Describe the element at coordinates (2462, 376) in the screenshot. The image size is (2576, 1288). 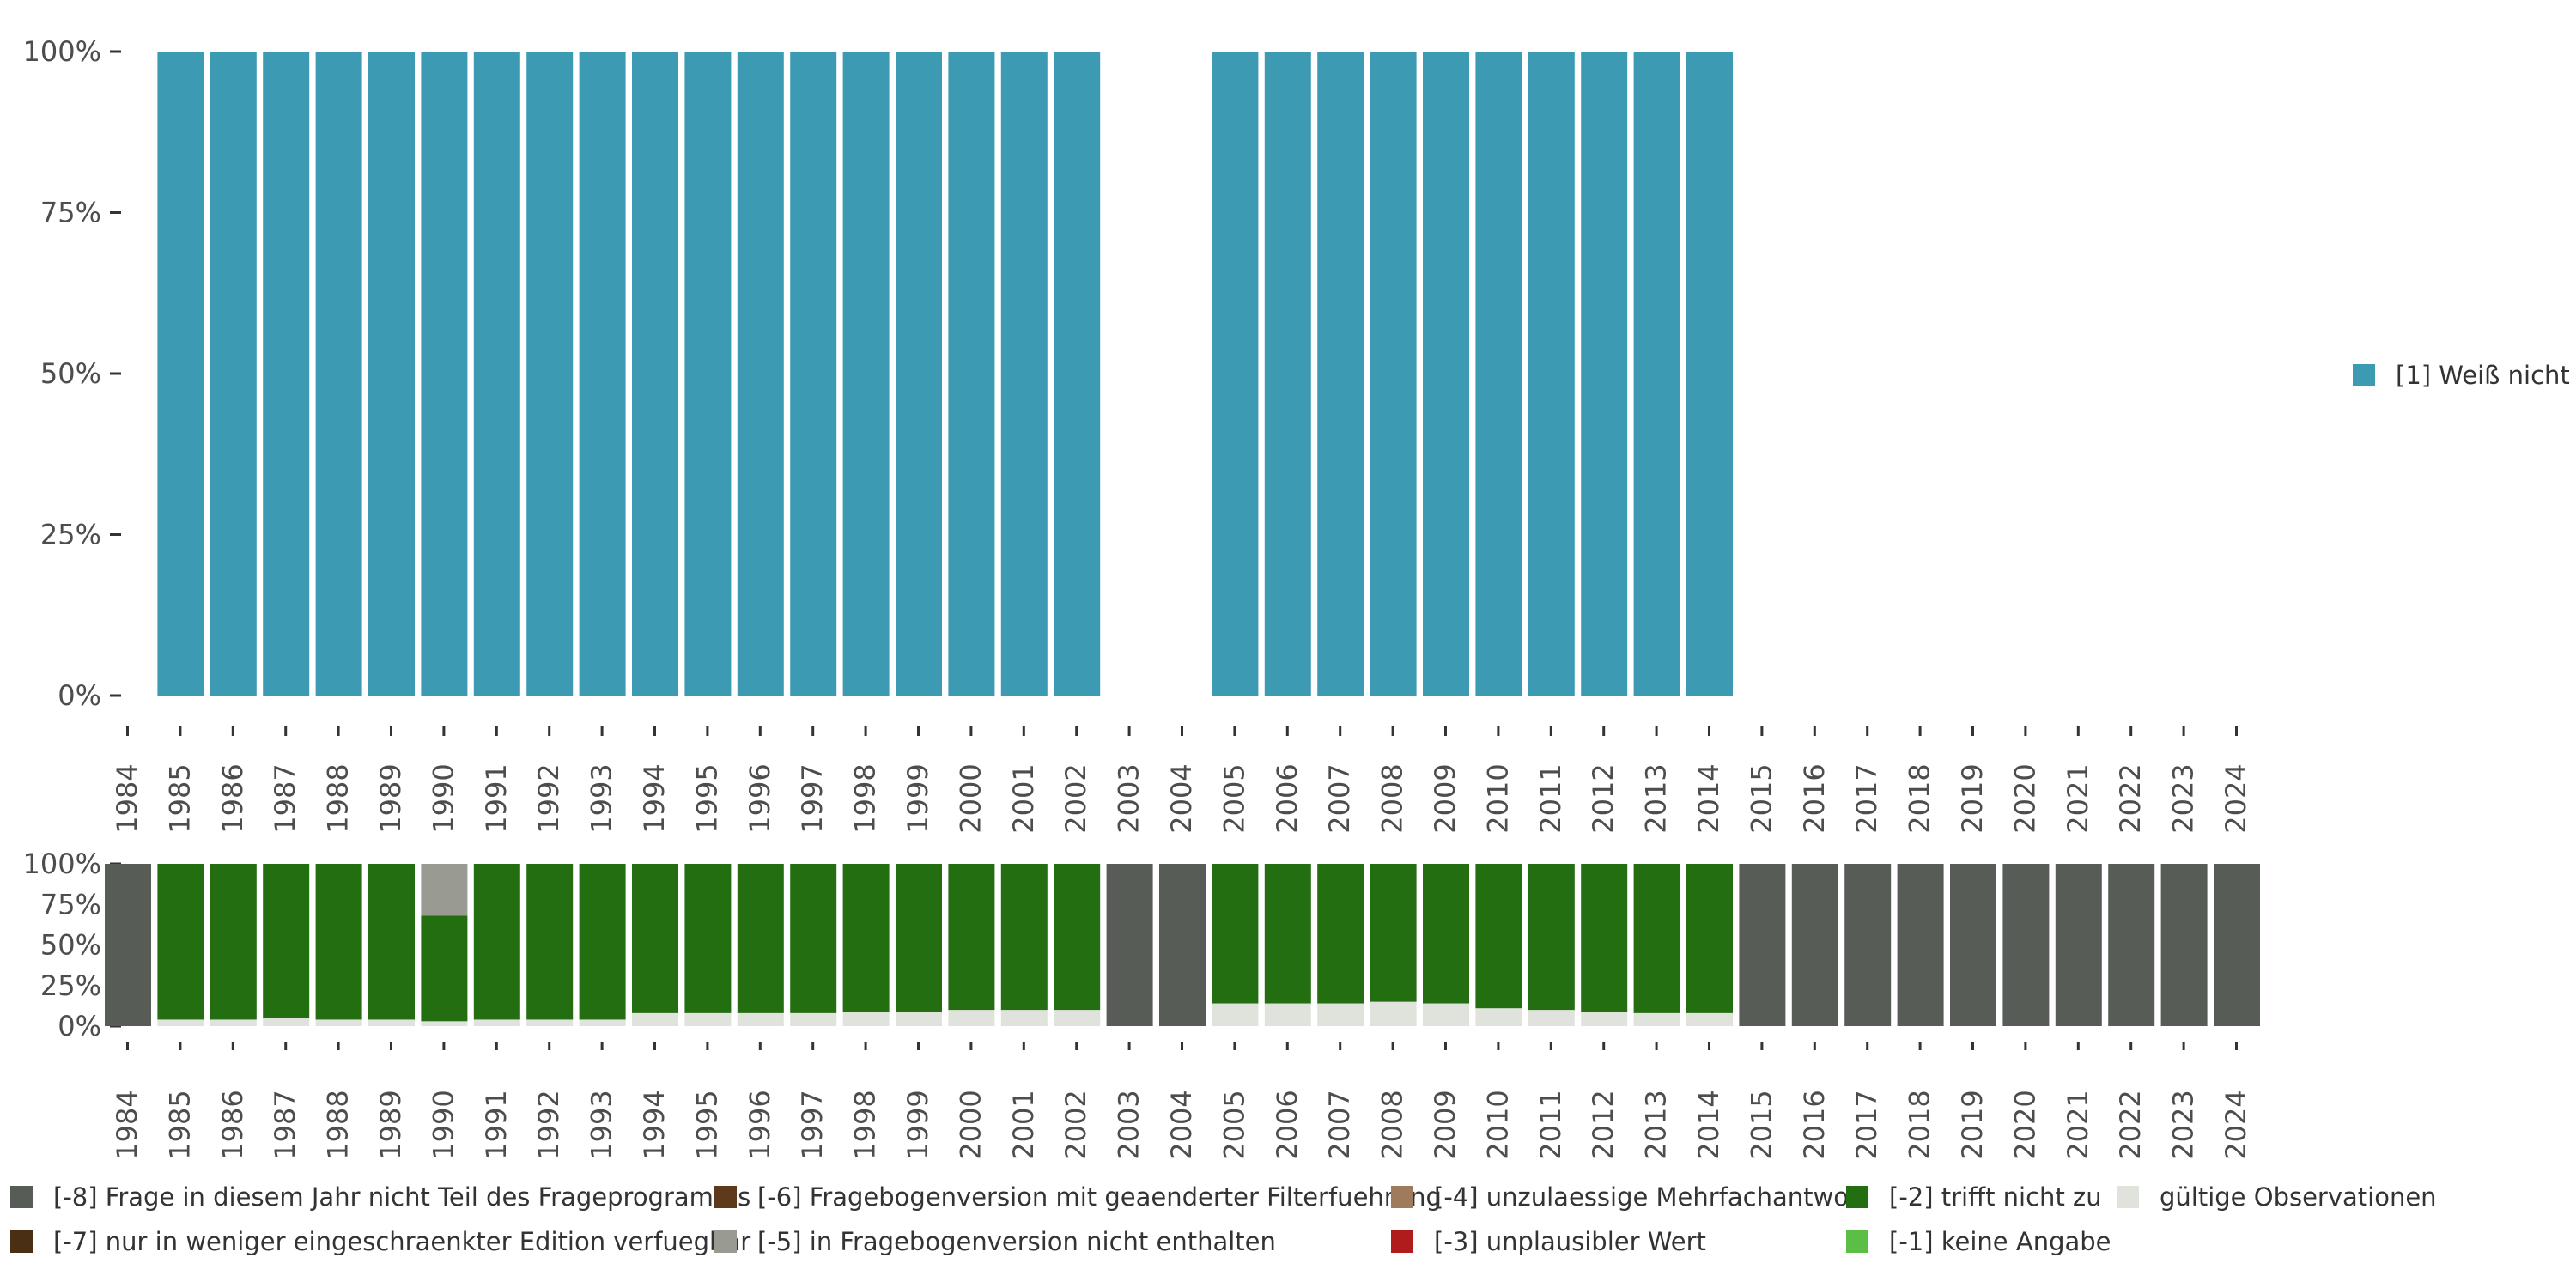
I see `legend-panel-1: [1] Weiß nicht` at that location.